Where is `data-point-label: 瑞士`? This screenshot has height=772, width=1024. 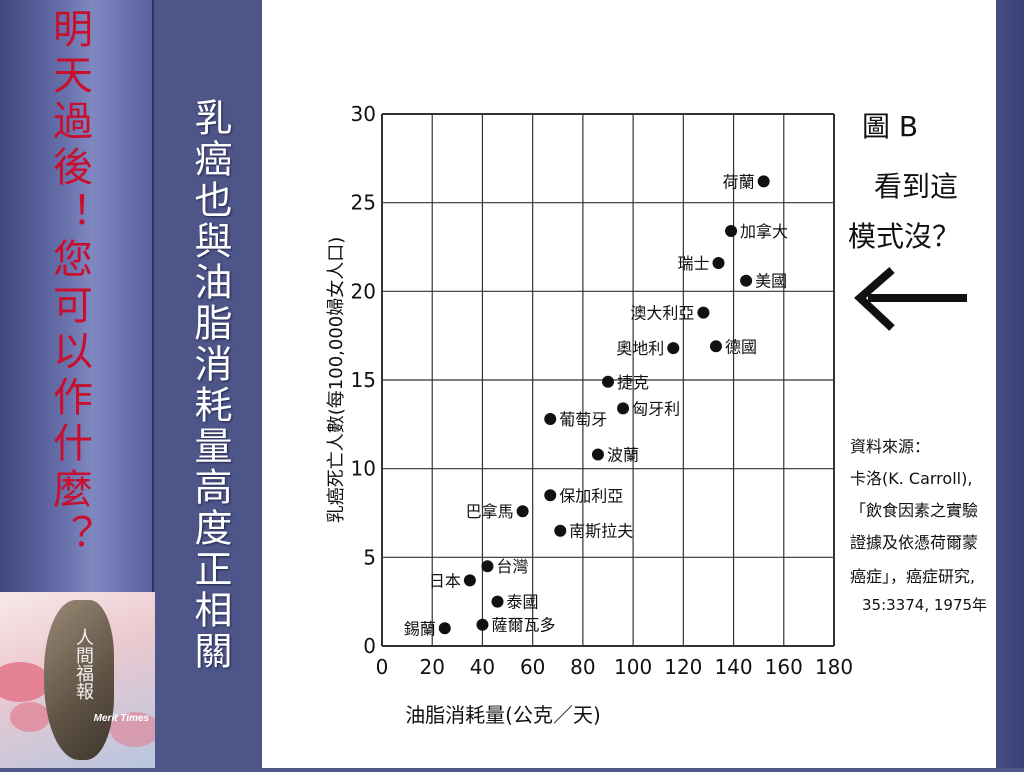 data-point-label: 瑞士 is located at coordinates (693, 263).